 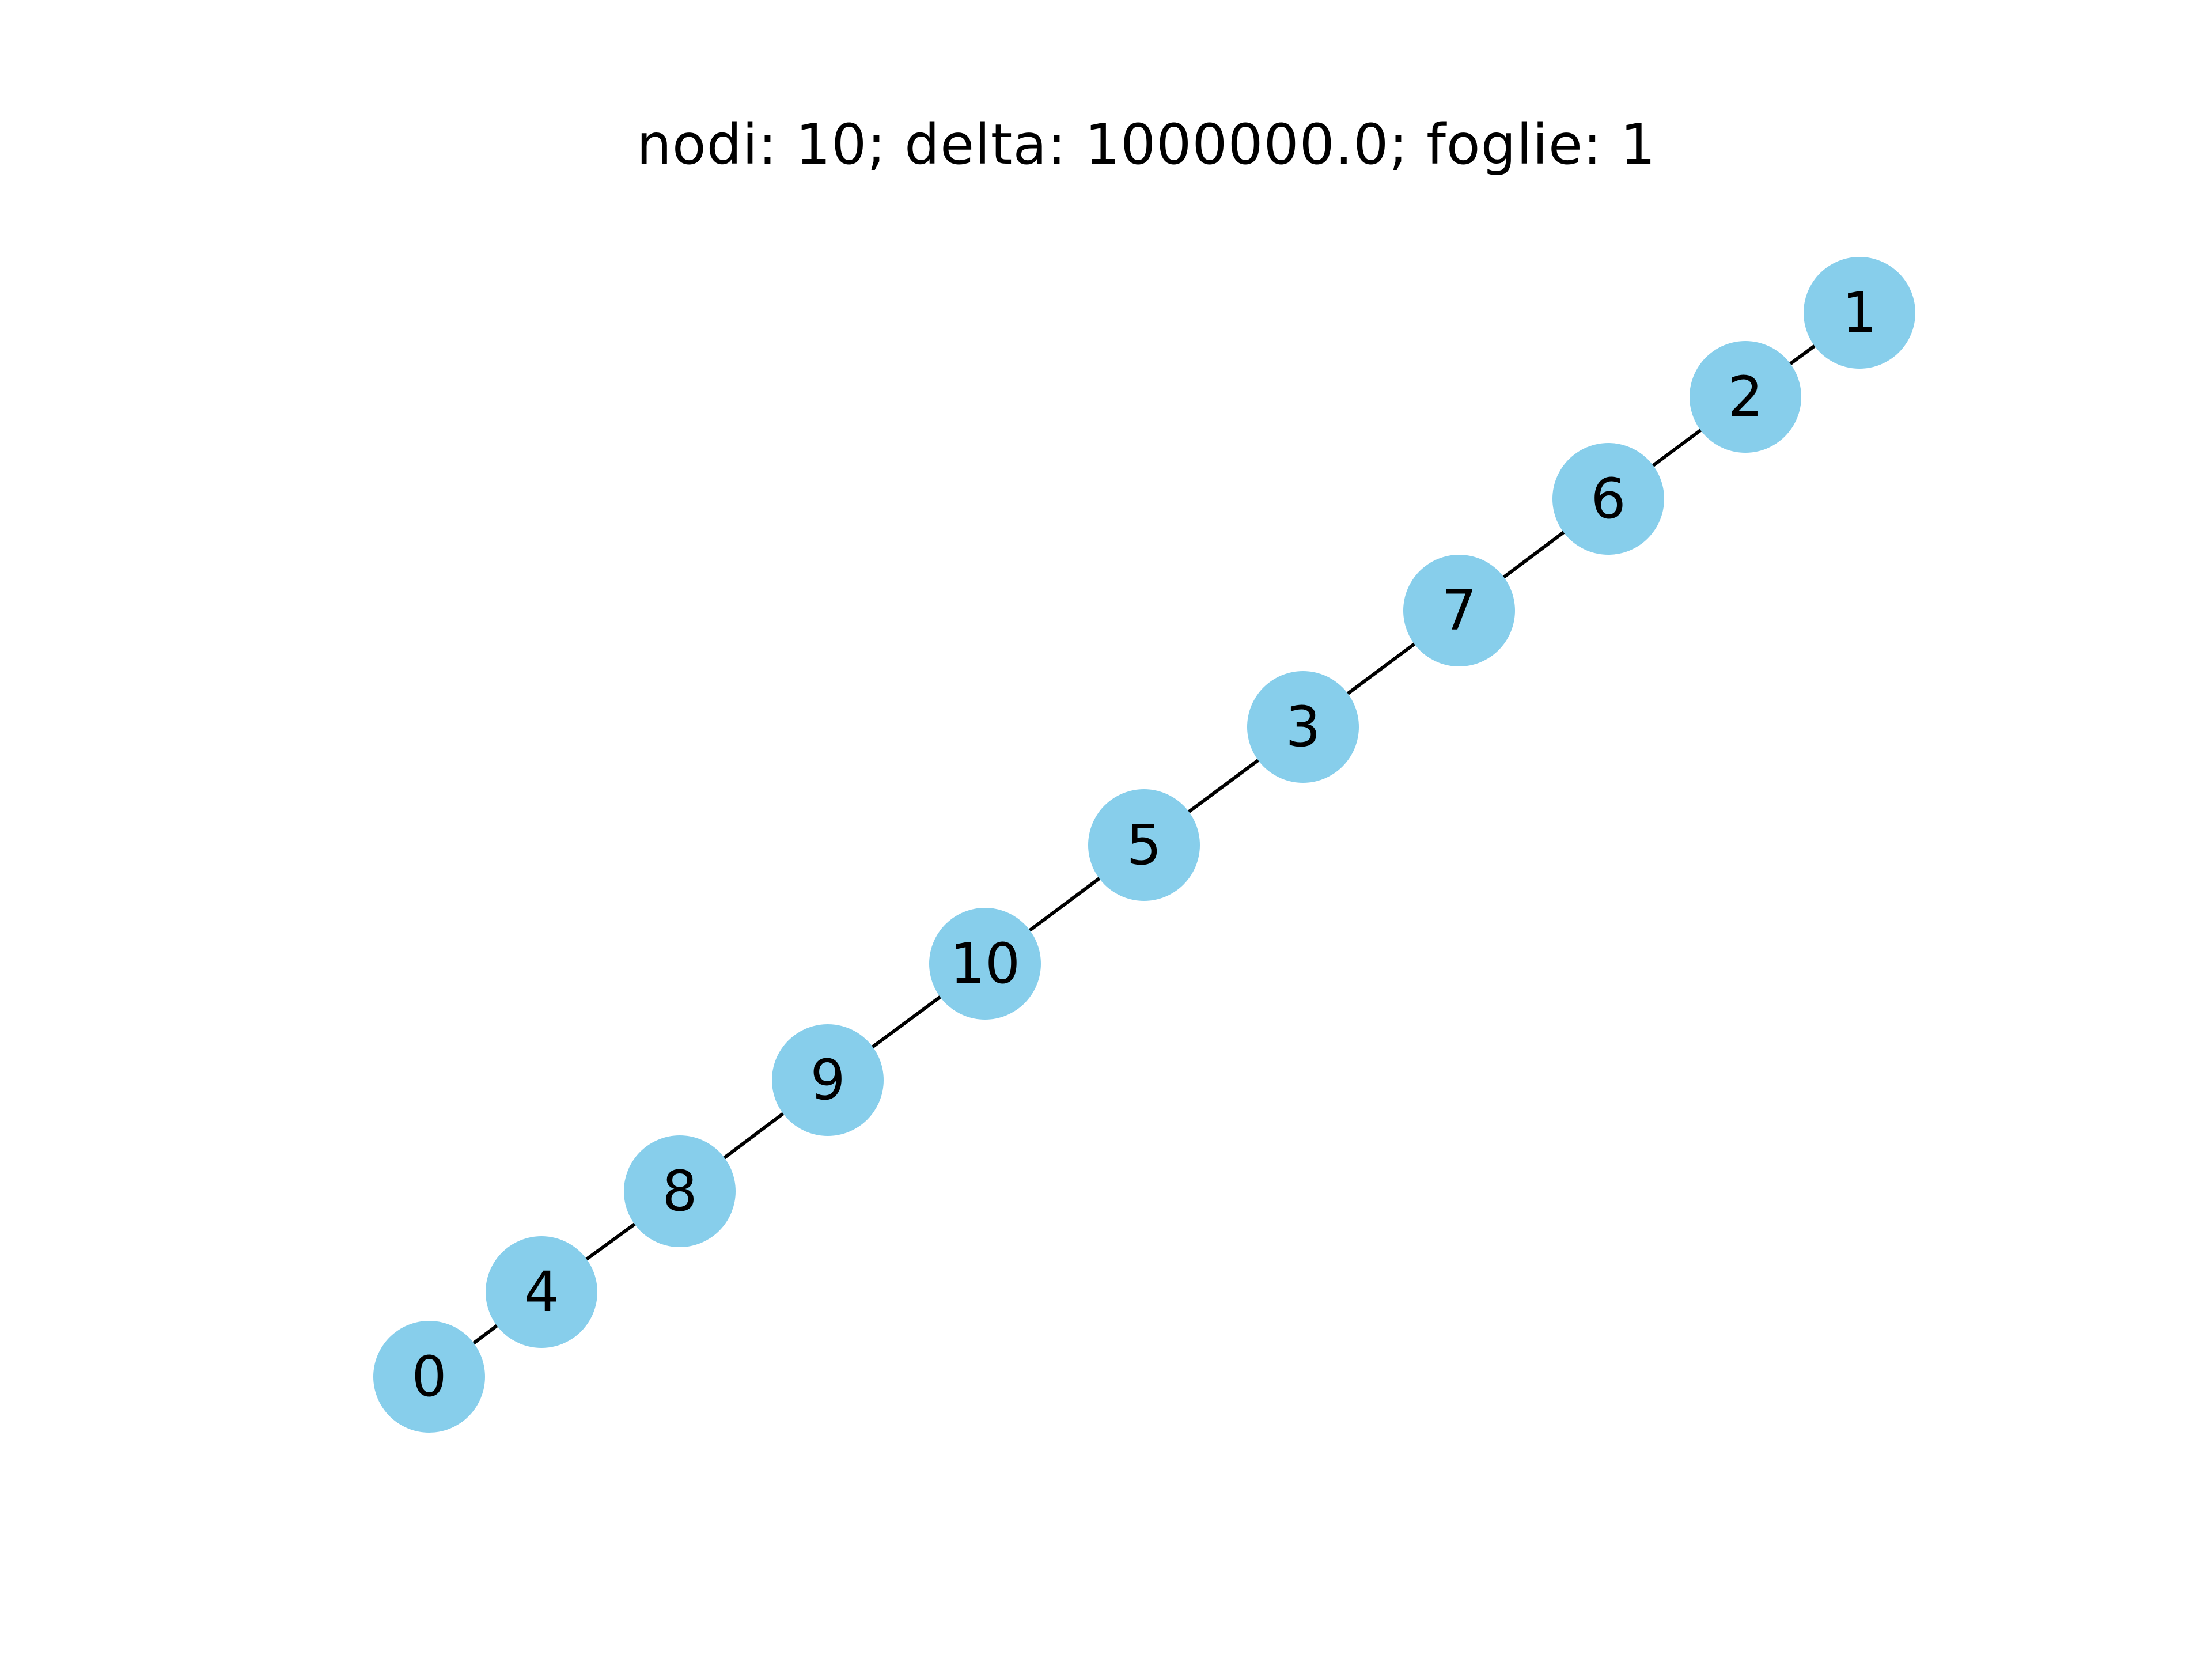 I want to click on node-7: 7, so click(x=1459, y=610).